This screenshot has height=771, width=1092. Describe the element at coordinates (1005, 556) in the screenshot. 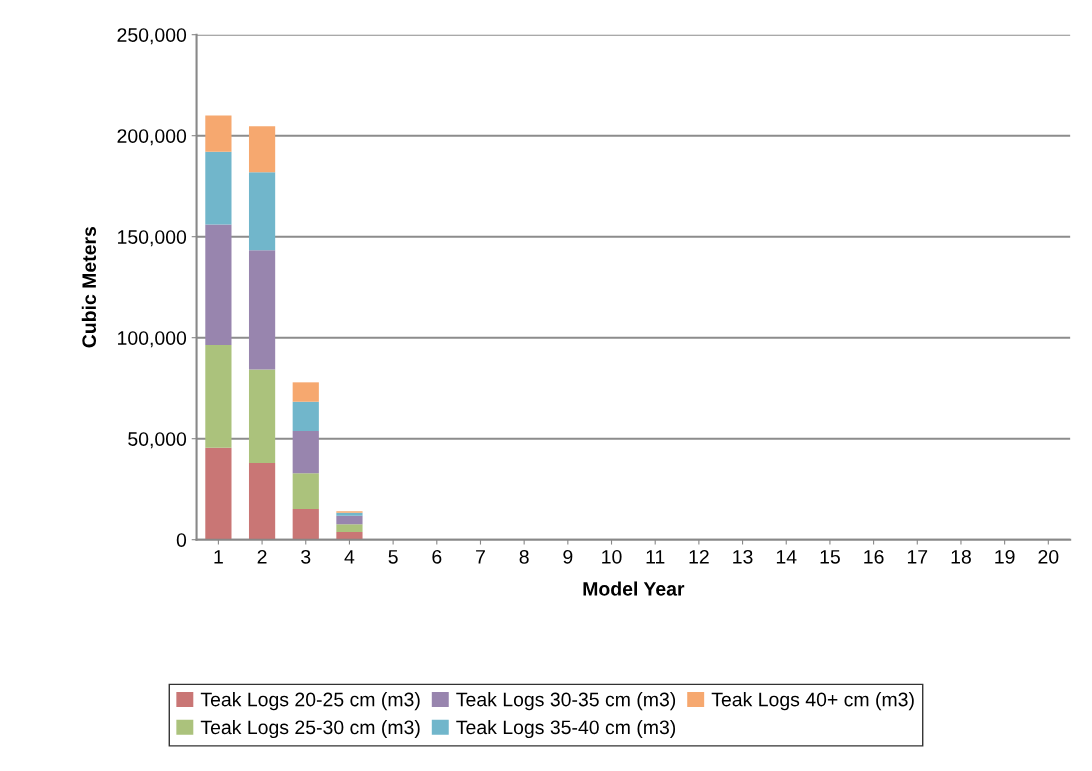

I see `x-tick-label: 19` at that location.